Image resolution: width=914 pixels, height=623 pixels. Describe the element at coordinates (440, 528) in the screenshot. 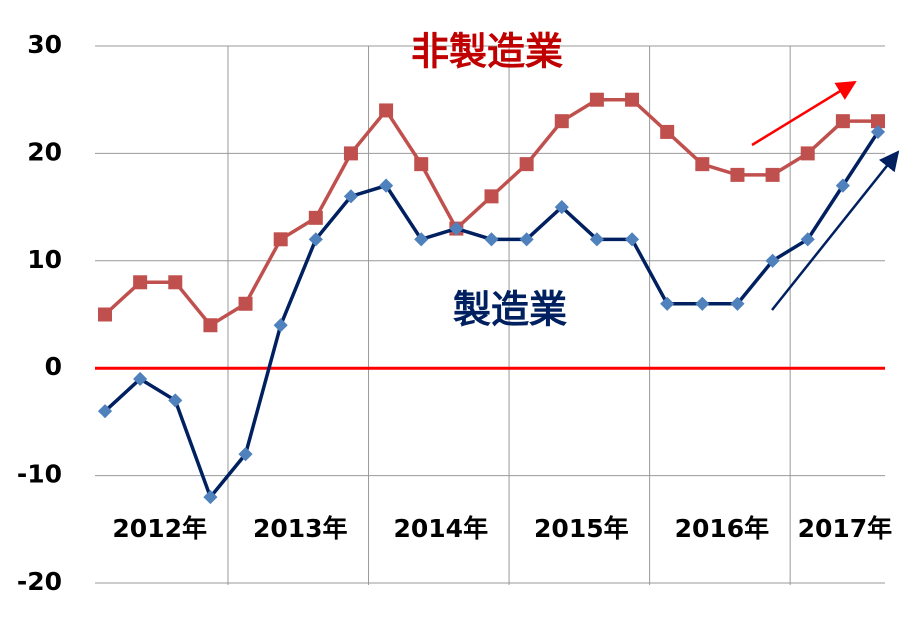

I see `year-label: 2014年` at that location.